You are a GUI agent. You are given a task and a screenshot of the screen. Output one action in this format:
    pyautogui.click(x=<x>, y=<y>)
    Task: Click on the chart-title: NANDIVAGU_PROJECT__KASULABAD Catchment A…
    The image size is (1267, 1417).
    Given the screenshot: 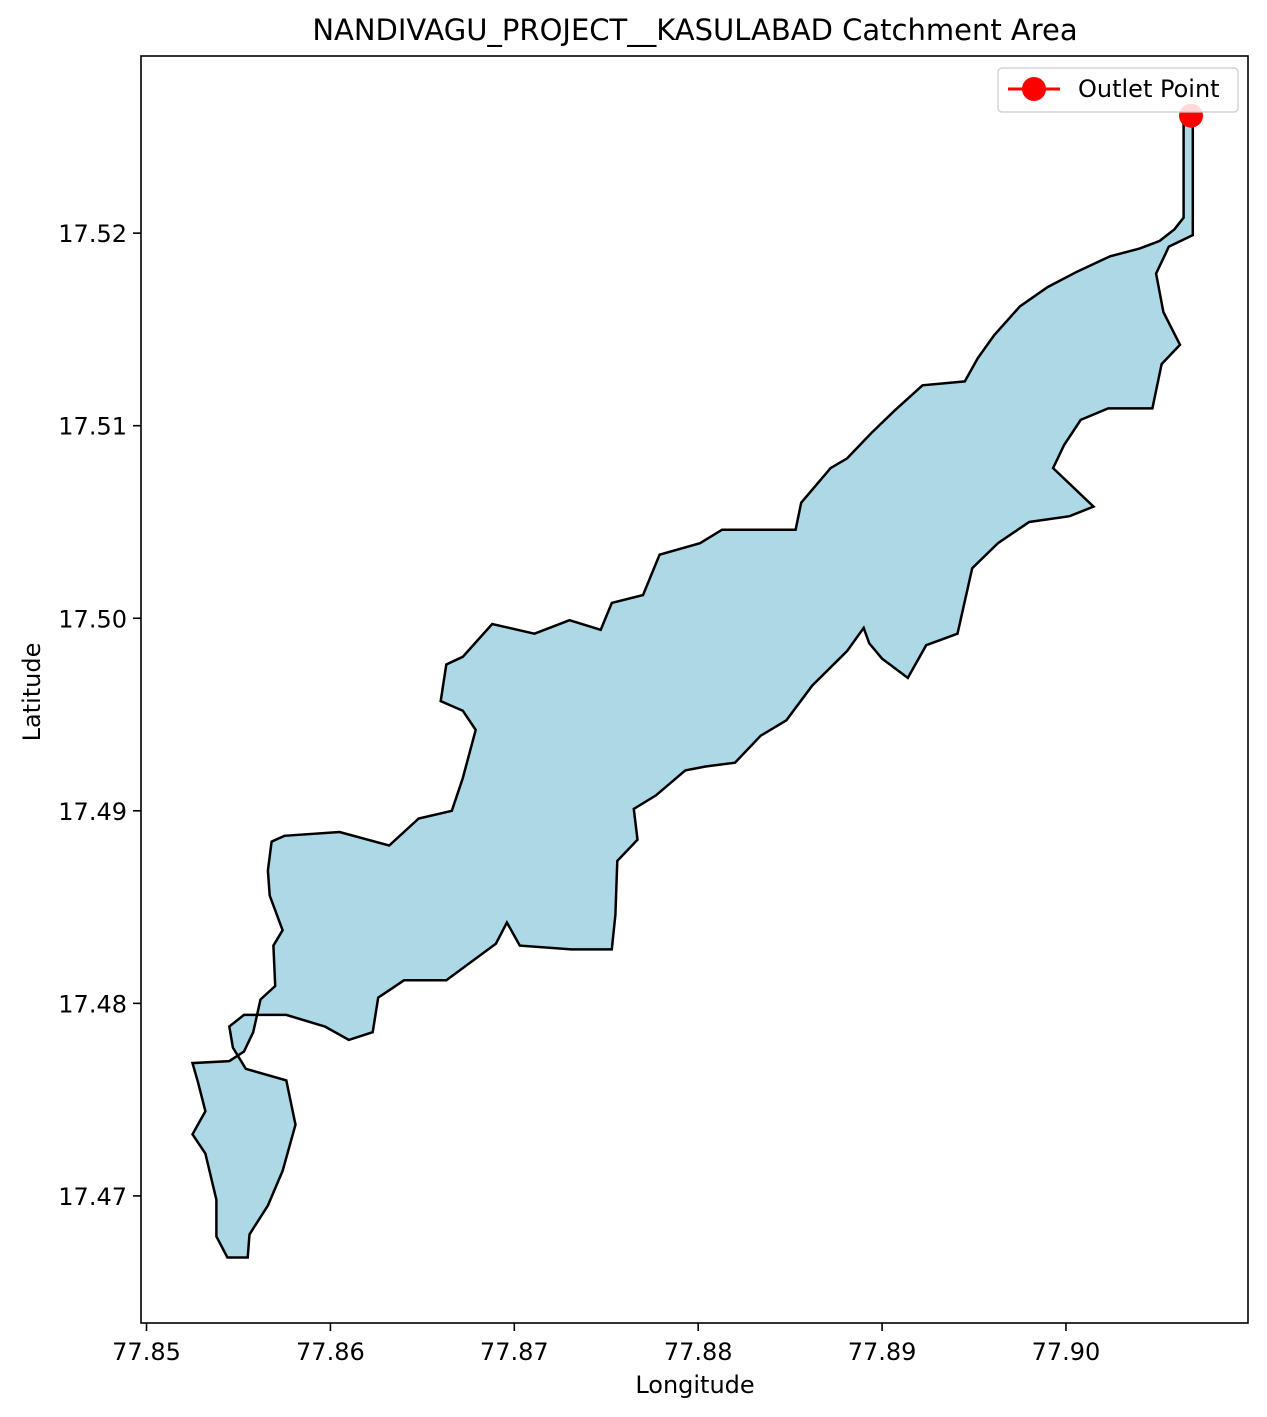 What is the action you would take?
    pyautogui.click(x=694, y=30)
    